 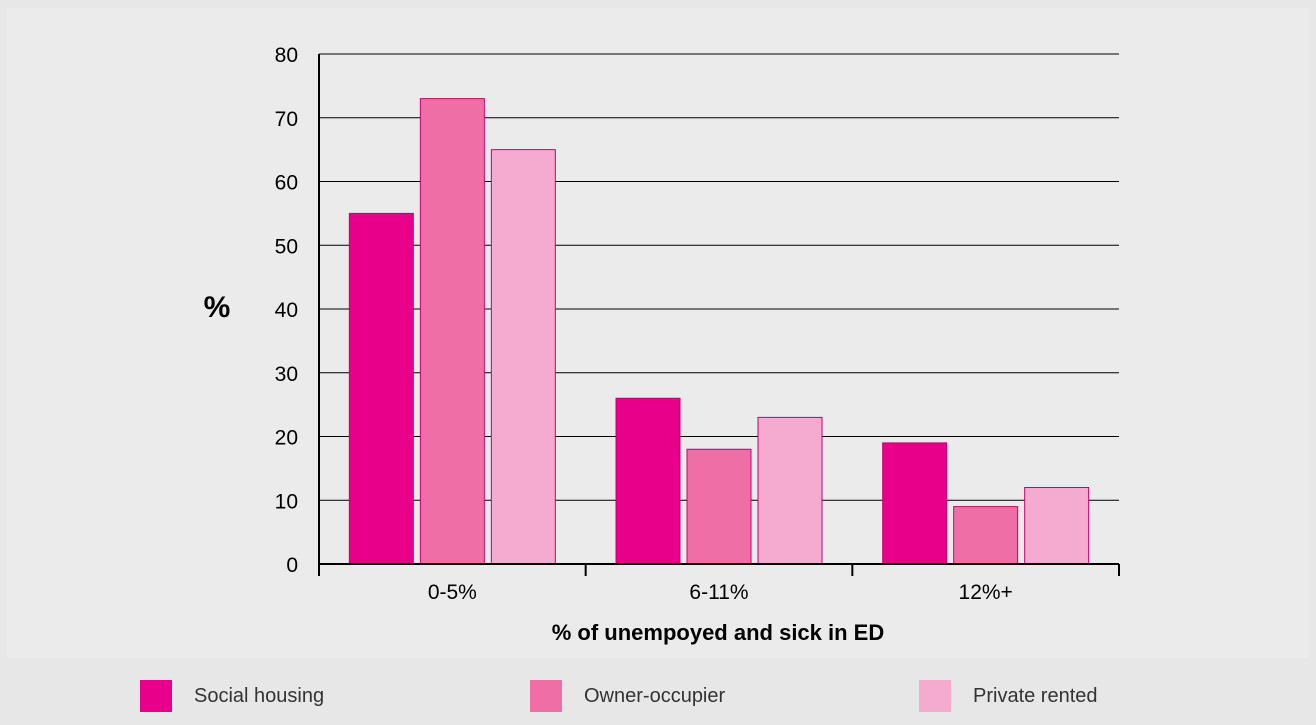 What do you see at coordinates (259, 695) in the screenshot?
I see `legend-label: Social housing` at bounding box center [259, 695].